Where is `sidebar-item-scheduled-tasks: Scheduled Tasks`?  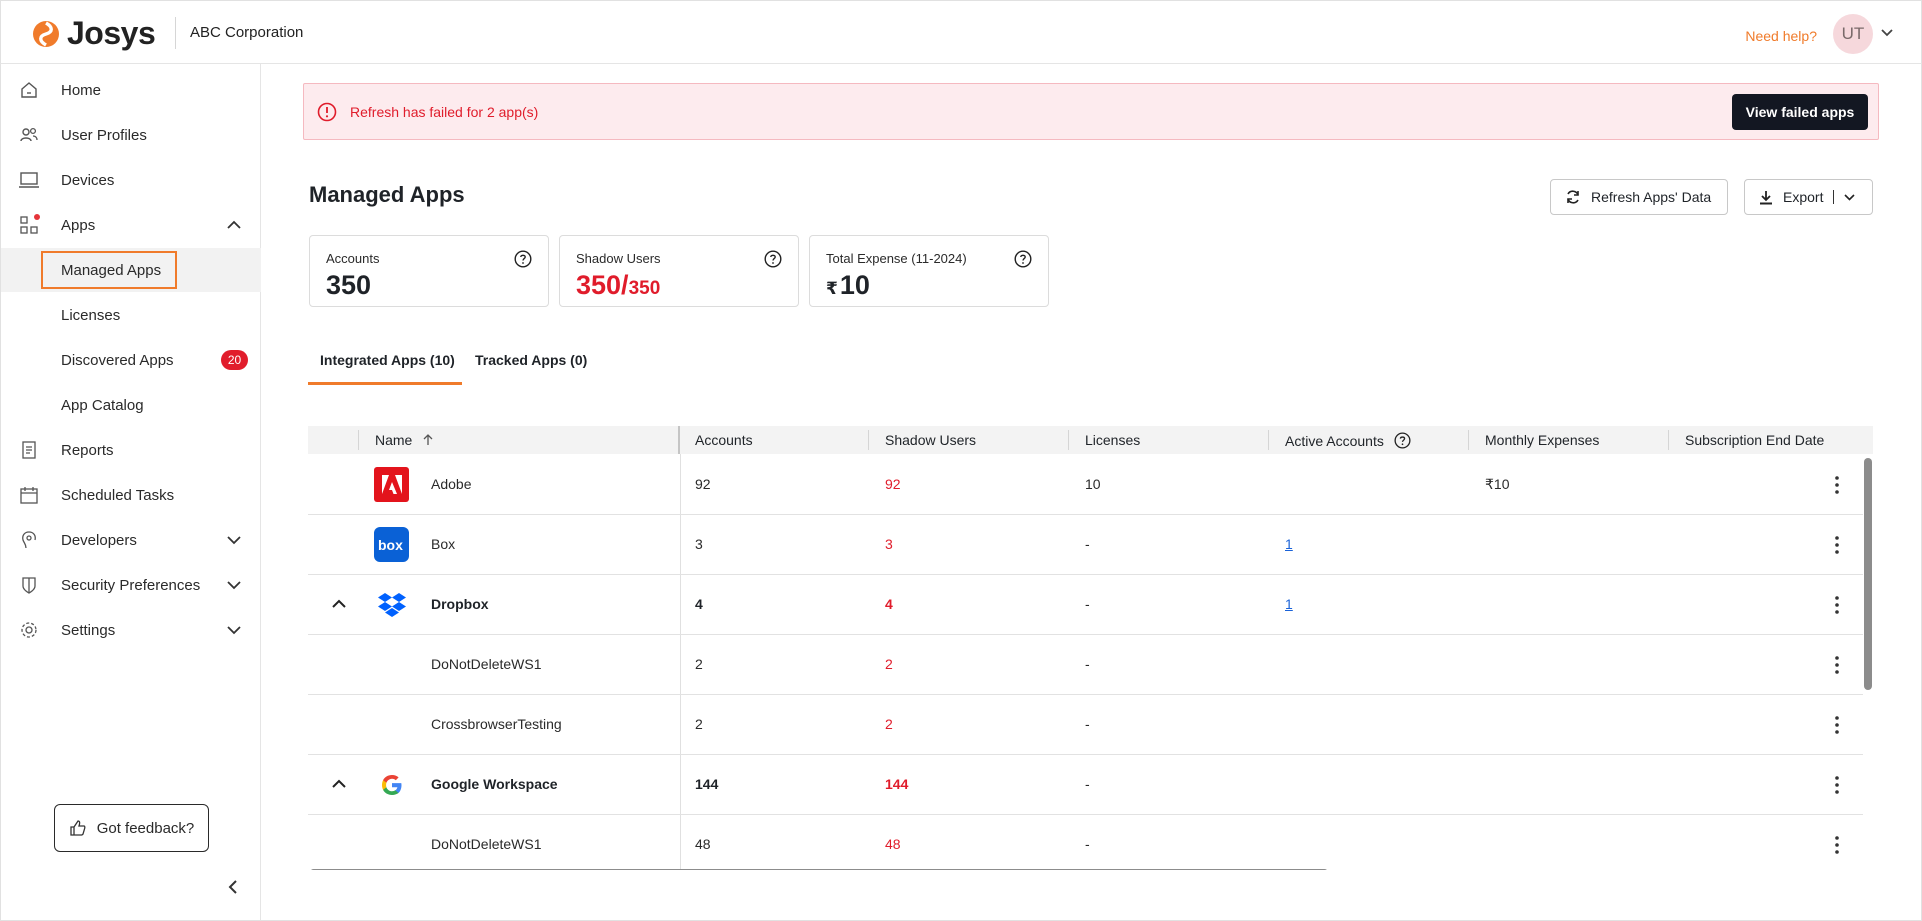 sidebar-item-scheduled-tasks: Scheduled Tasks is located at coordinates (131, 495).